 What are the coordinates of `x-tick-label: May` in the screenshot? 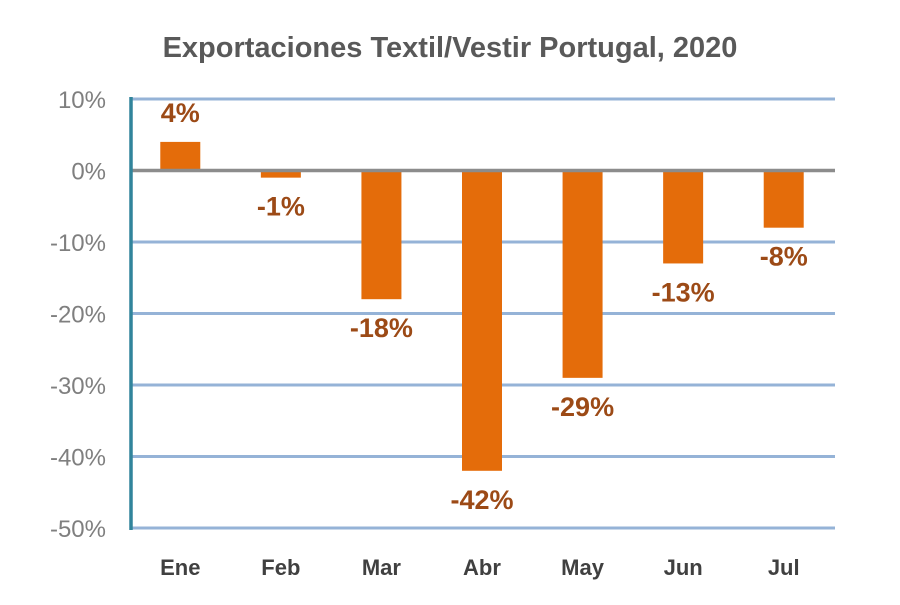 It's located at (583, 567).